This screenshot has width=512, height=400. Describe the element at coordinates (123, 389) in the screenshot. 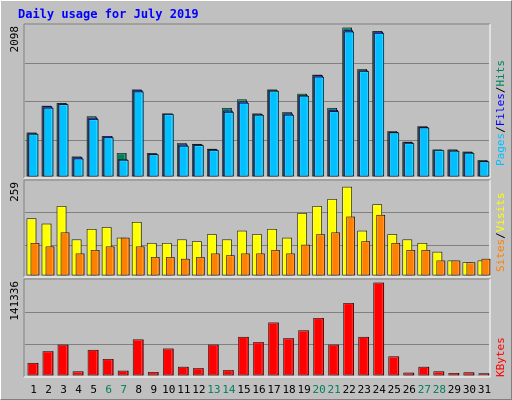

I see `x-tick-label: 7` at that location.